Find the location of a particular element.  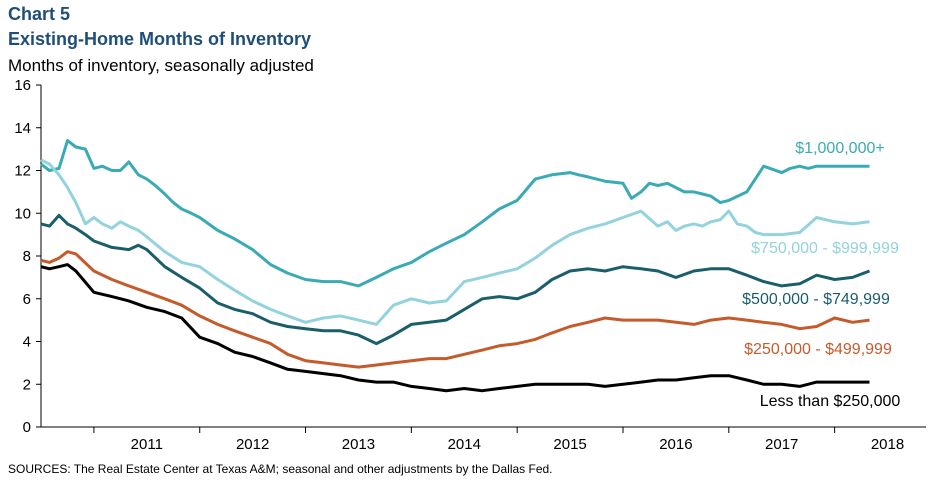

chart-title: Existing-Home Months of Inventory is located at coordinates (160, 39).